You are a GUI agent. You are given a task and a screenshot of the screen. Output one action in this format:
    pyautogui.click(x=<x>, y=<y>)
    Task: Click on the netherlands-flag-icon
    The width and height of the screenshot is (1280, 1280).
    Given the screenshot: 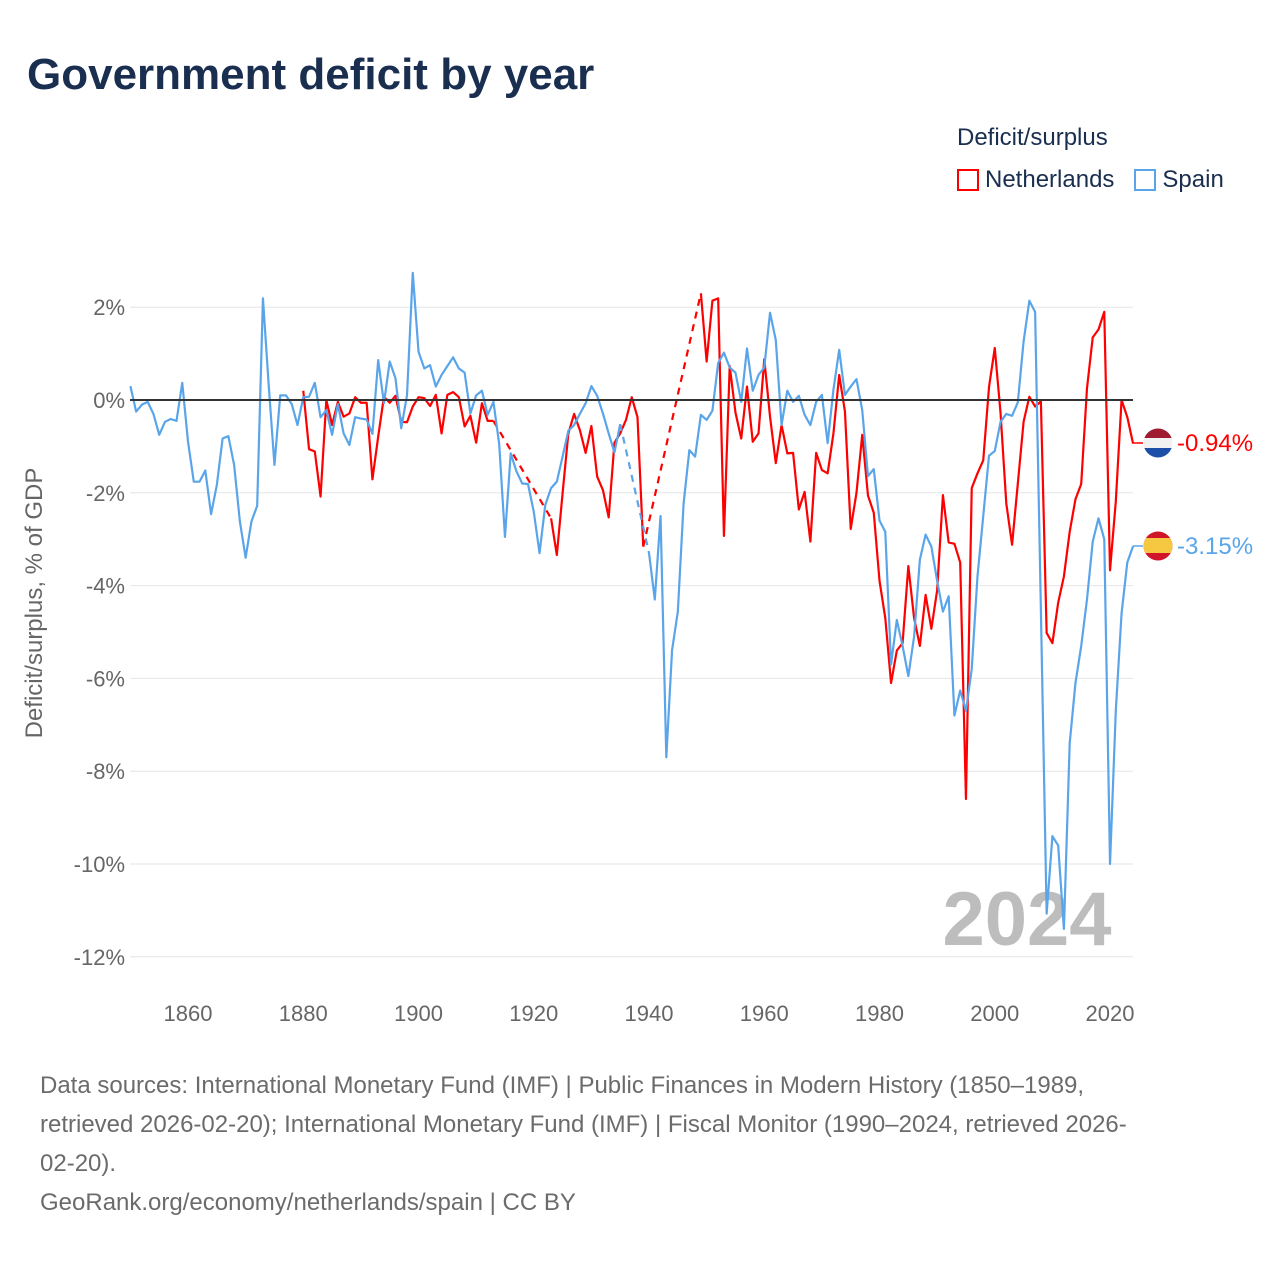 What is the action you would take?
    pyautogui.click(x=1158, y=443)
    